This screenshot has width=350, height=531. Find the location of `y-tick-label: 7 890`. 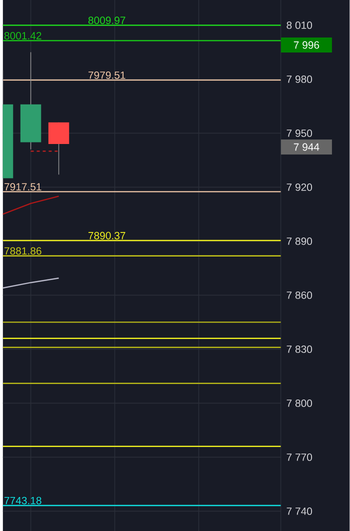

y-tick-label: 7 890 is located at coordinates (299, 241).